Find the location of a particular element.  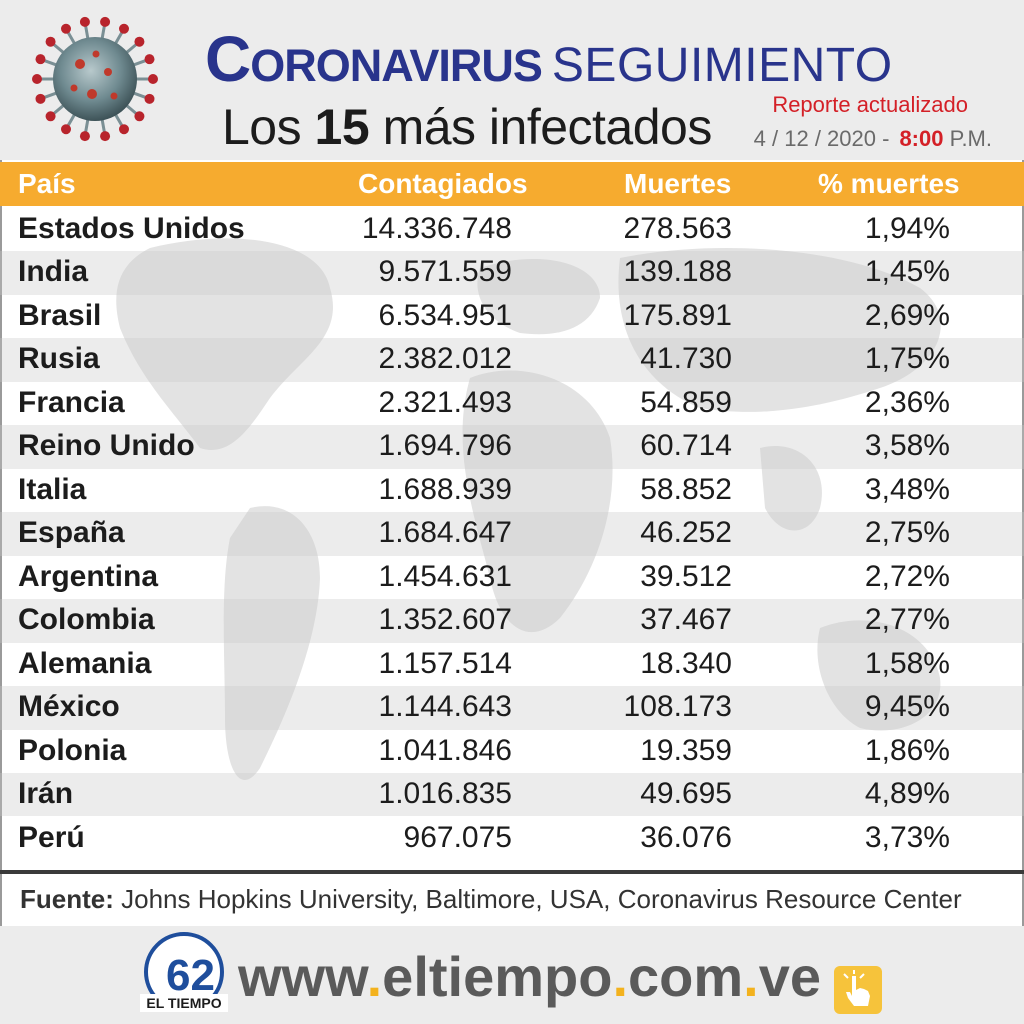

cell-death-rate: 1,45% is located at coordinates (907, 272).